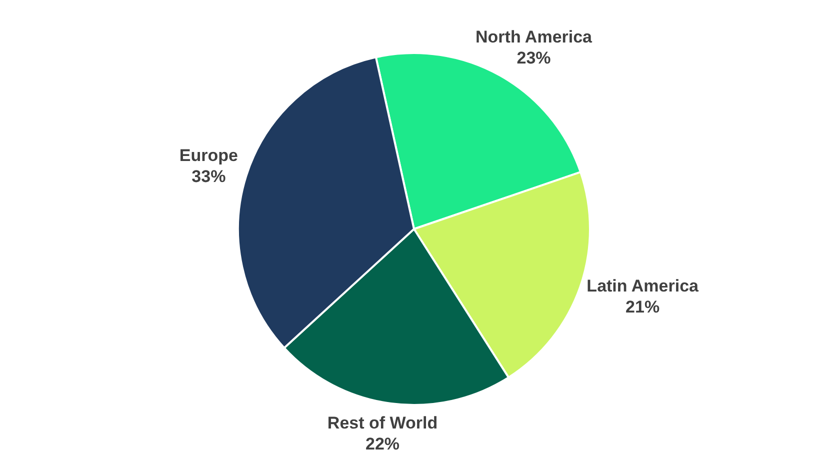 This screenshot has height=458, width=827. What do you see at coordinates (534, 37) in the screenshot?
I see `slice-label: North America` at bounding box center [534, 37].